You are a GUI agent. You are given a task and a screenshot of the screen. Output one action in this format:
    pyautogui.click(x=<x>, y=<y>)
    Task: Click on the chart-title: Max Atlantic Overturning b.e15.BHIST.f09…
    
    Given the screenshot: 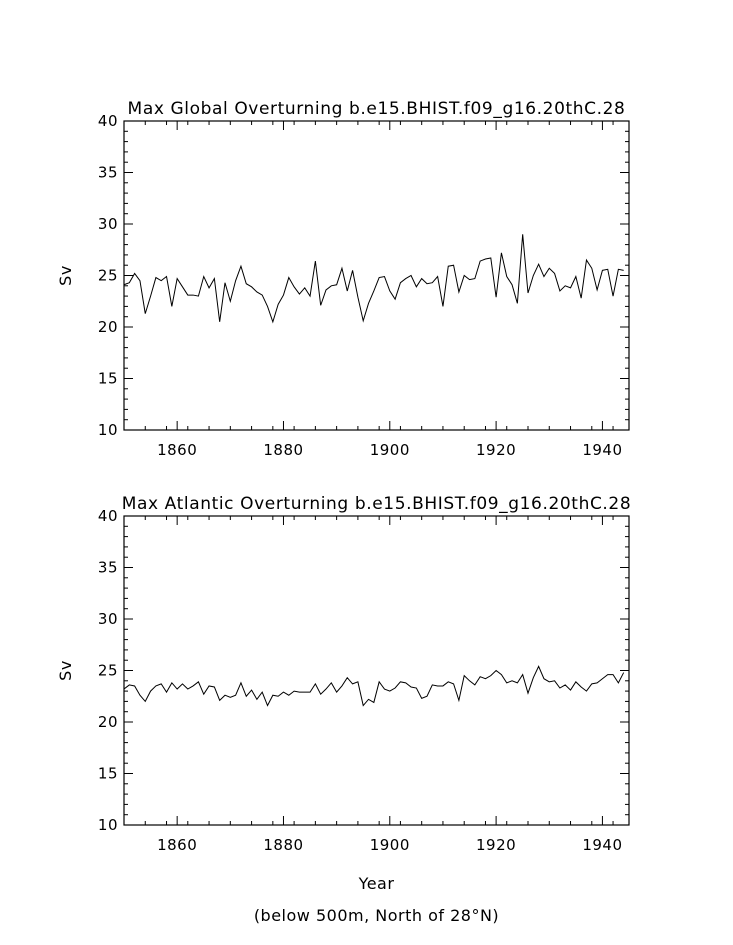 What is the action you would take?
    pyautogui.click(x=377, y=504)
    